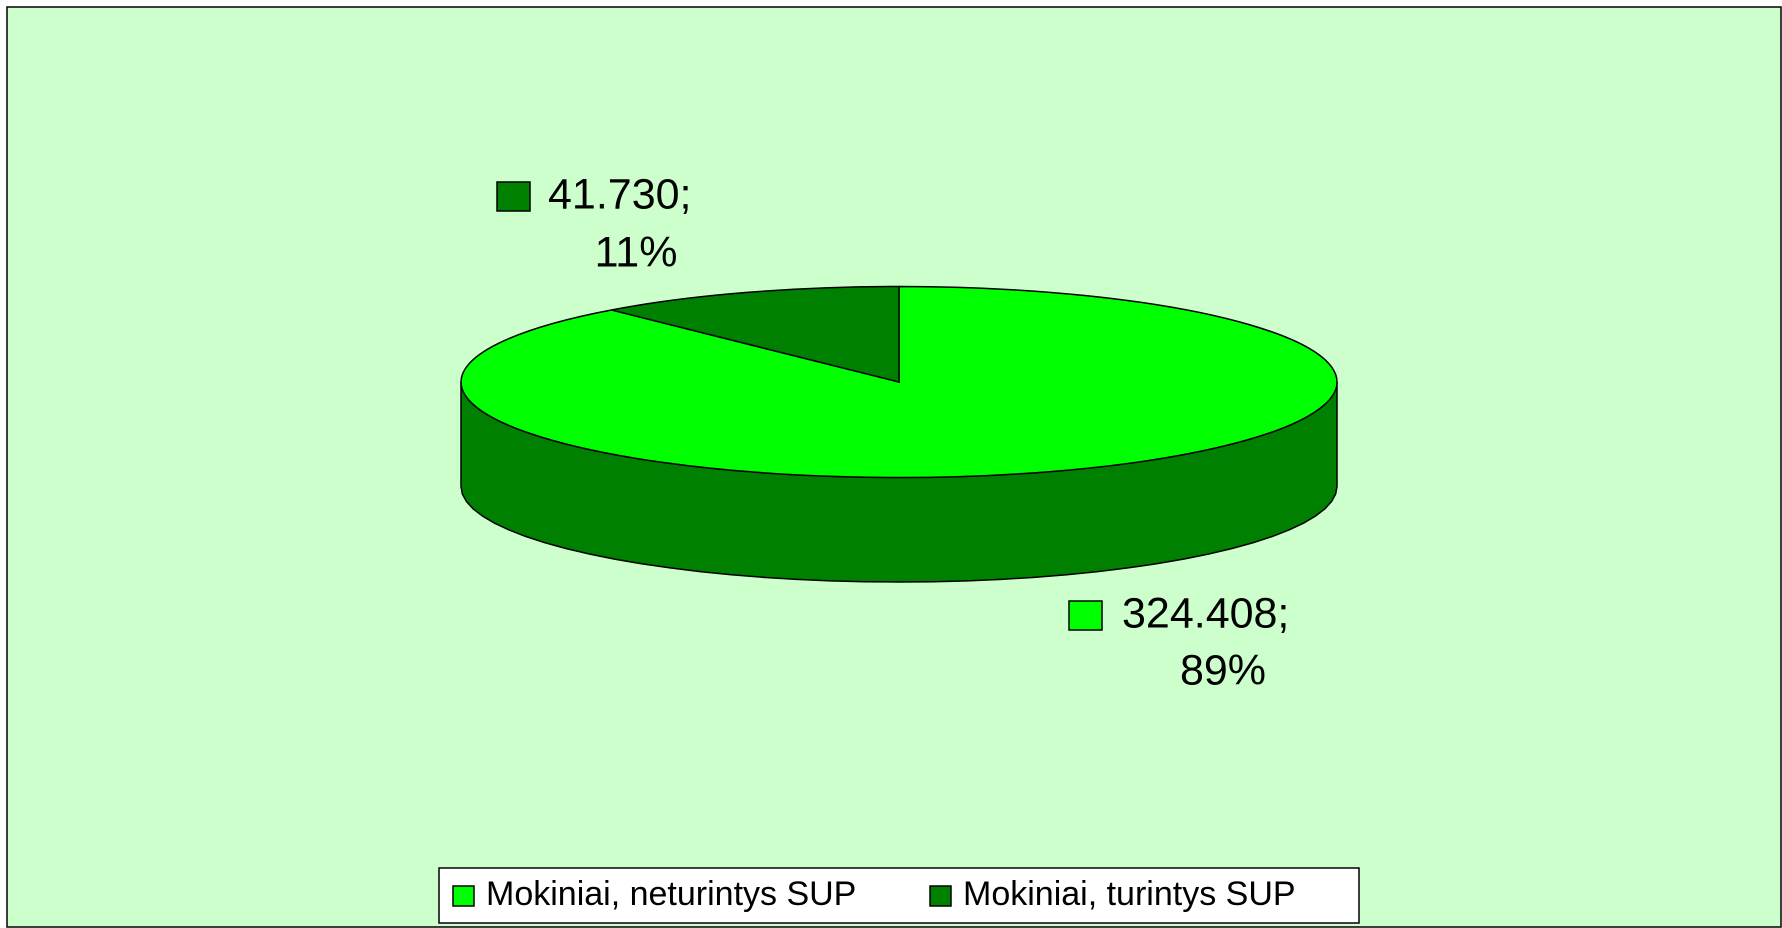  What do you see at coordinates (755, 334) in the screenshot?
I see `pie-slice` at bounding box center [755, 334].